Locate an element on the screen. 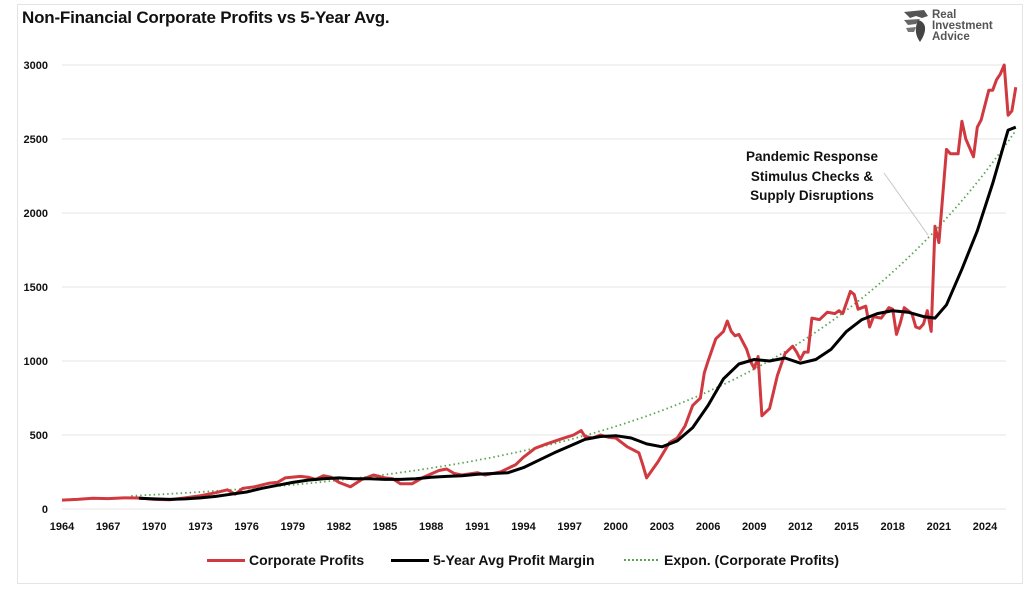 This screenshot has height=593, width=1033. y-tick-label: 1000 is located at coordinates (36, 362).